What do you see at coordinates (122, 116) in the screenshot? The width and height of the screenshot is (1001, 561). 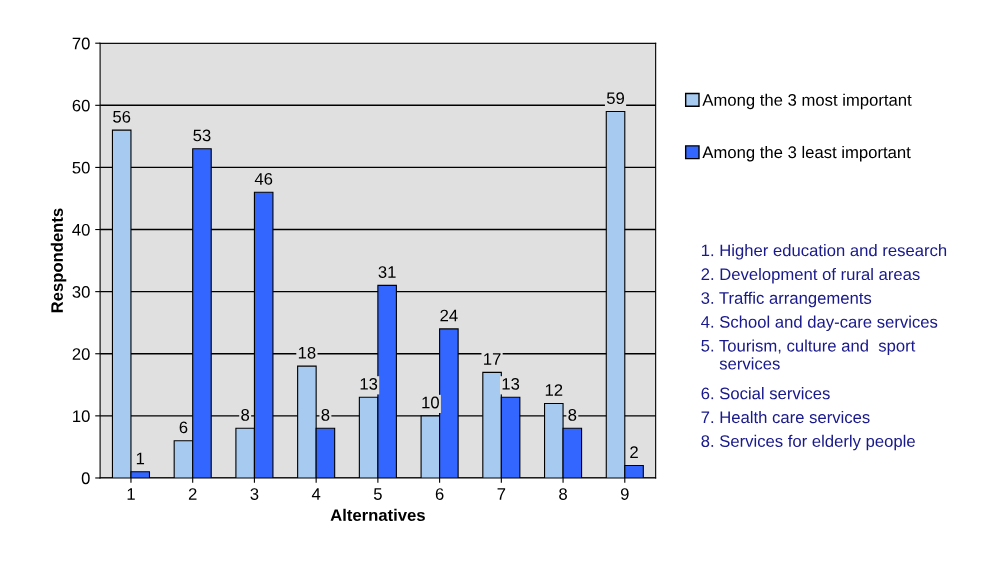 I see `data-label: 56` at bounding box center [122, 116].